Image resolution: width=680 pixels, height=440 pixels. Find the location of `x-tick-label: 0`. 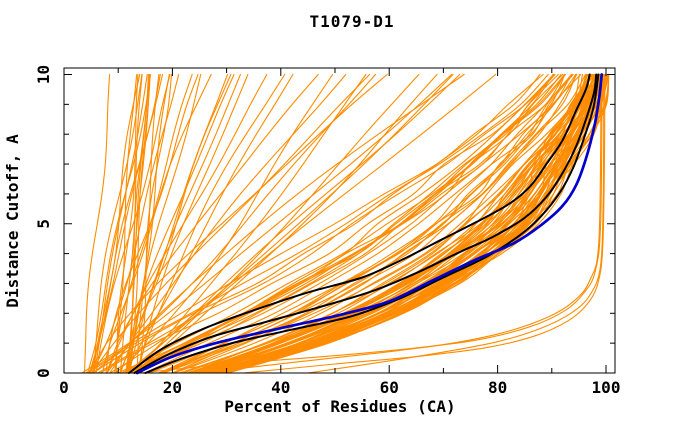

x-tick-label: 0 is located at coordinates (64, 387).